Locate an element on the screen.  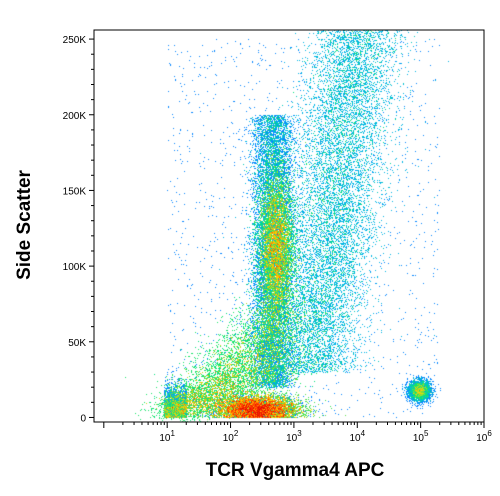
x-tick-label: 10⁴ is located at coordinates (357, 436).